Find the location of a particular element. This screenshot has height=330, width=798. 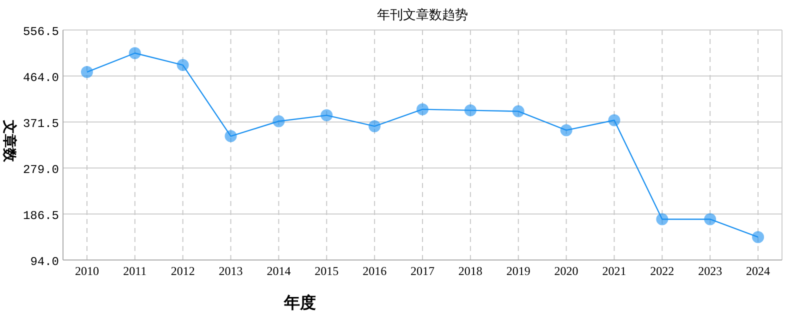

y-tick-label: 94.0 is located at coordinates (44, 262).